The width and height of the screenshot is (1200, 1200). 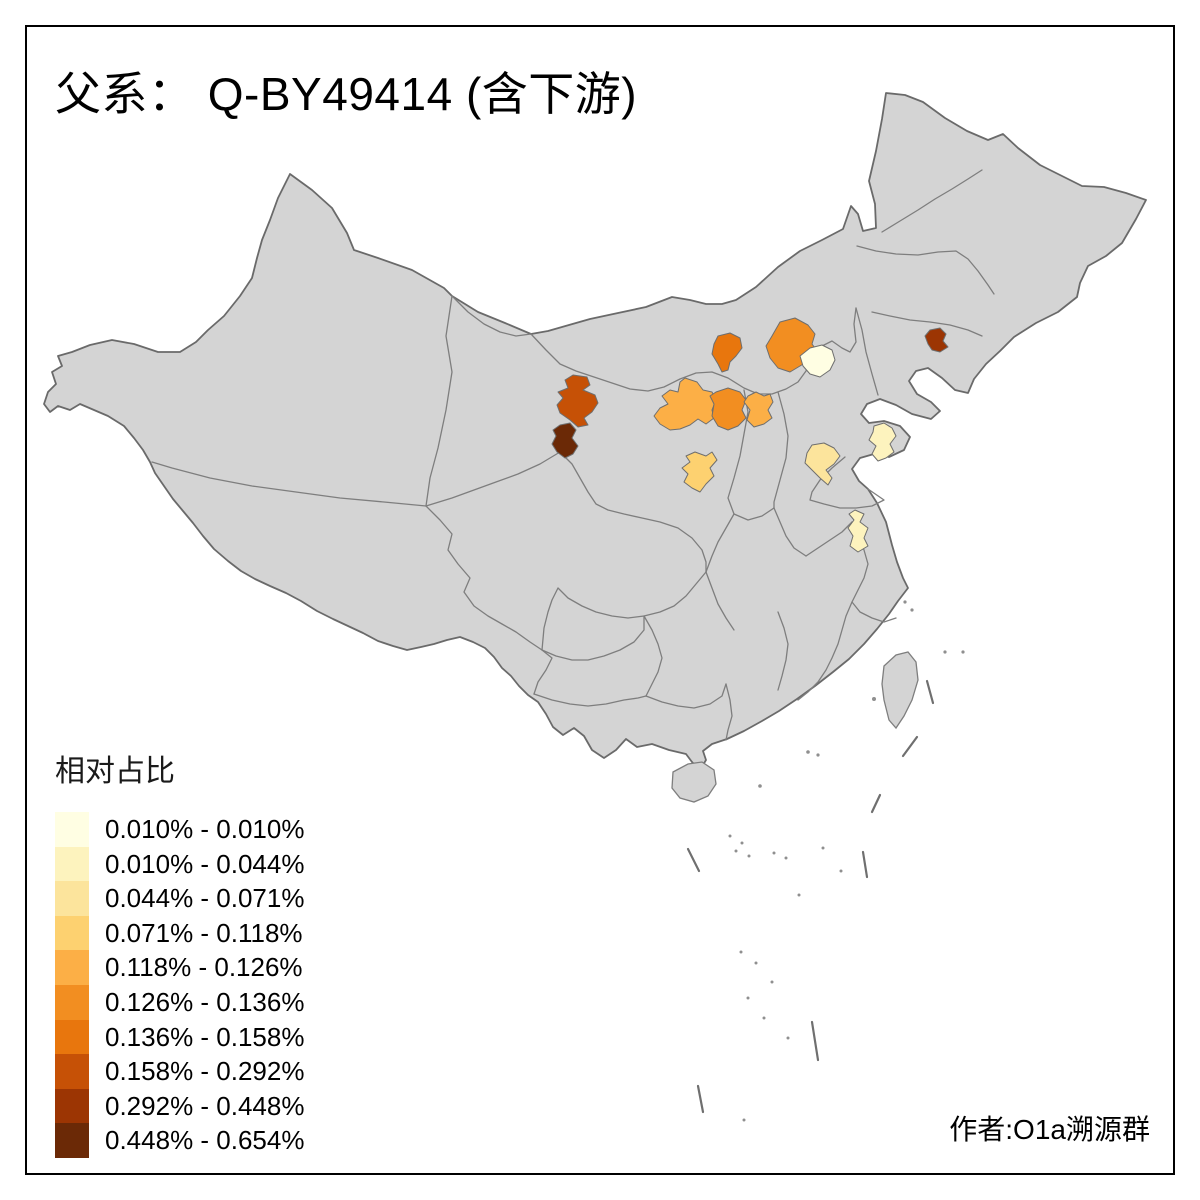 I want to click on legend-item: 0.010% - 0.044%, so click(x=180, y=864).